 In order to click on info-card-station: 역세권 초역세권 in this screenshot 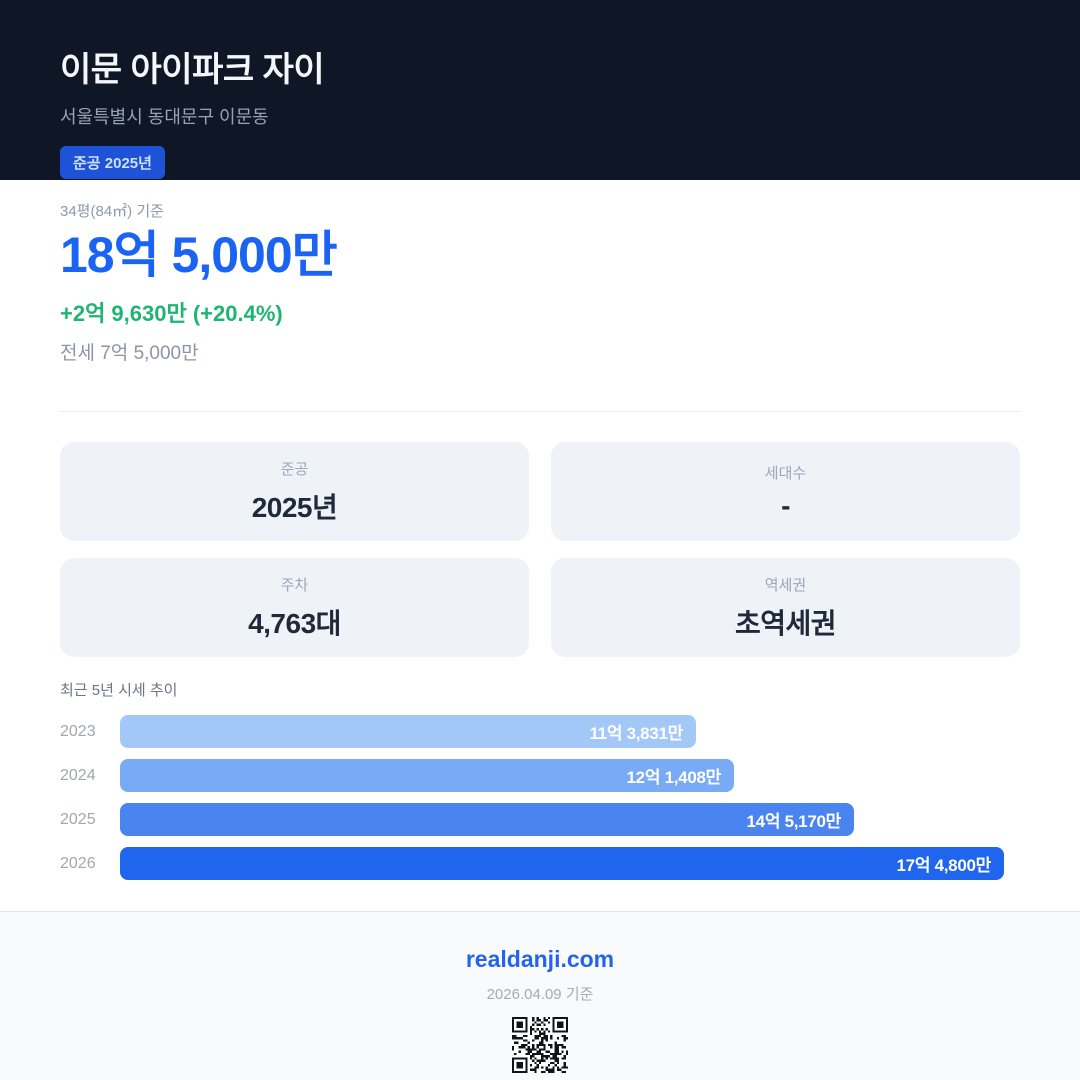, I will do `click(785, 607)`.